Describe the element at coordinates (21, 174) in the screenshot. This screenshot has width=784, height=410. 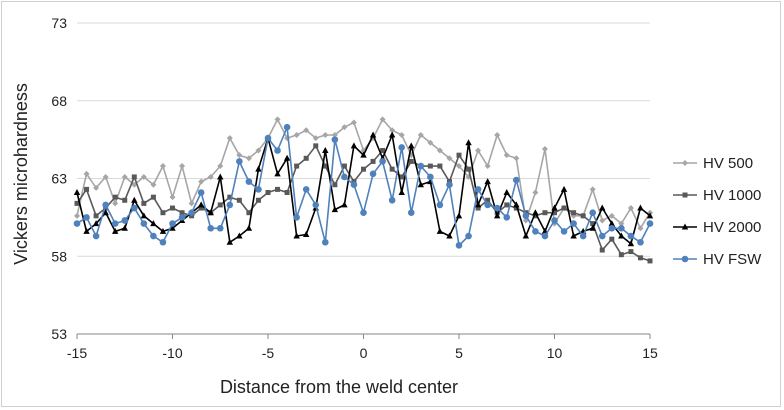
I see `y-axis-title: Vickers microhardness` at that location.